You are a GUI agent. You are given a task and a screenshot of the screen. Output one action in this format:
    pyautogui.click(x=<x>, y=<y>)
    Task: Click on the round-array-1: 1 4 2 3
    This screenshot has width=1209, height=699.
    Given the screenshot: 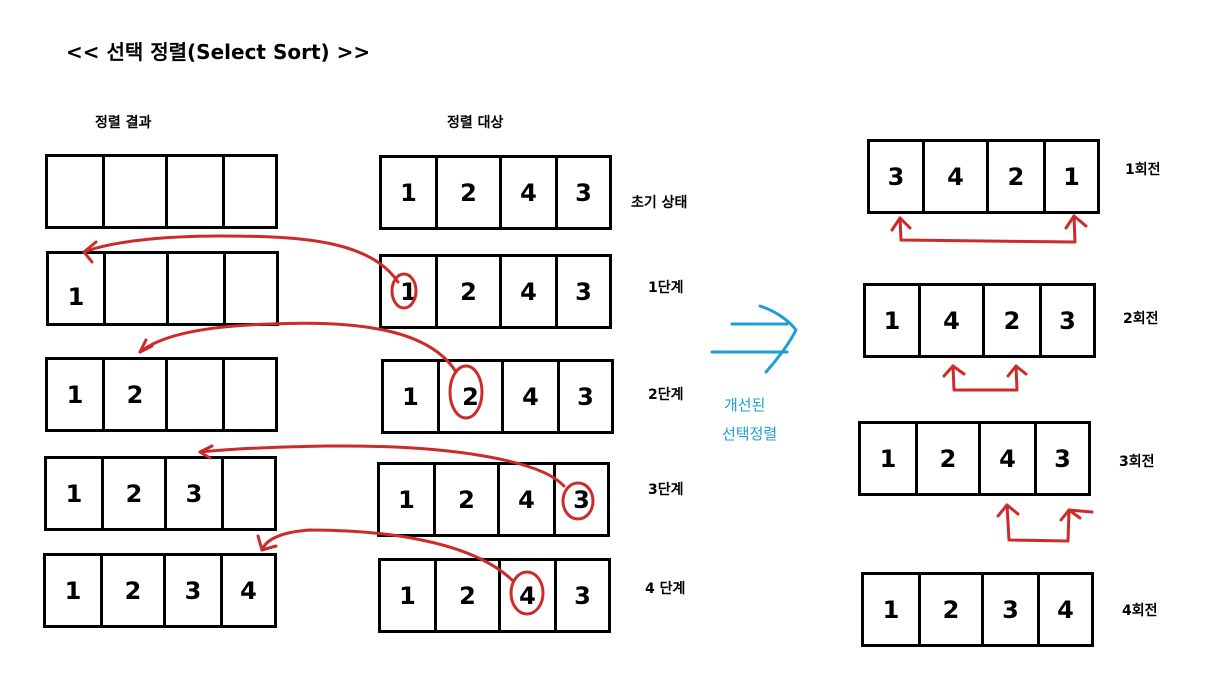 What is the action you would take?
    pyautogui.click(x=979, y=320)
    